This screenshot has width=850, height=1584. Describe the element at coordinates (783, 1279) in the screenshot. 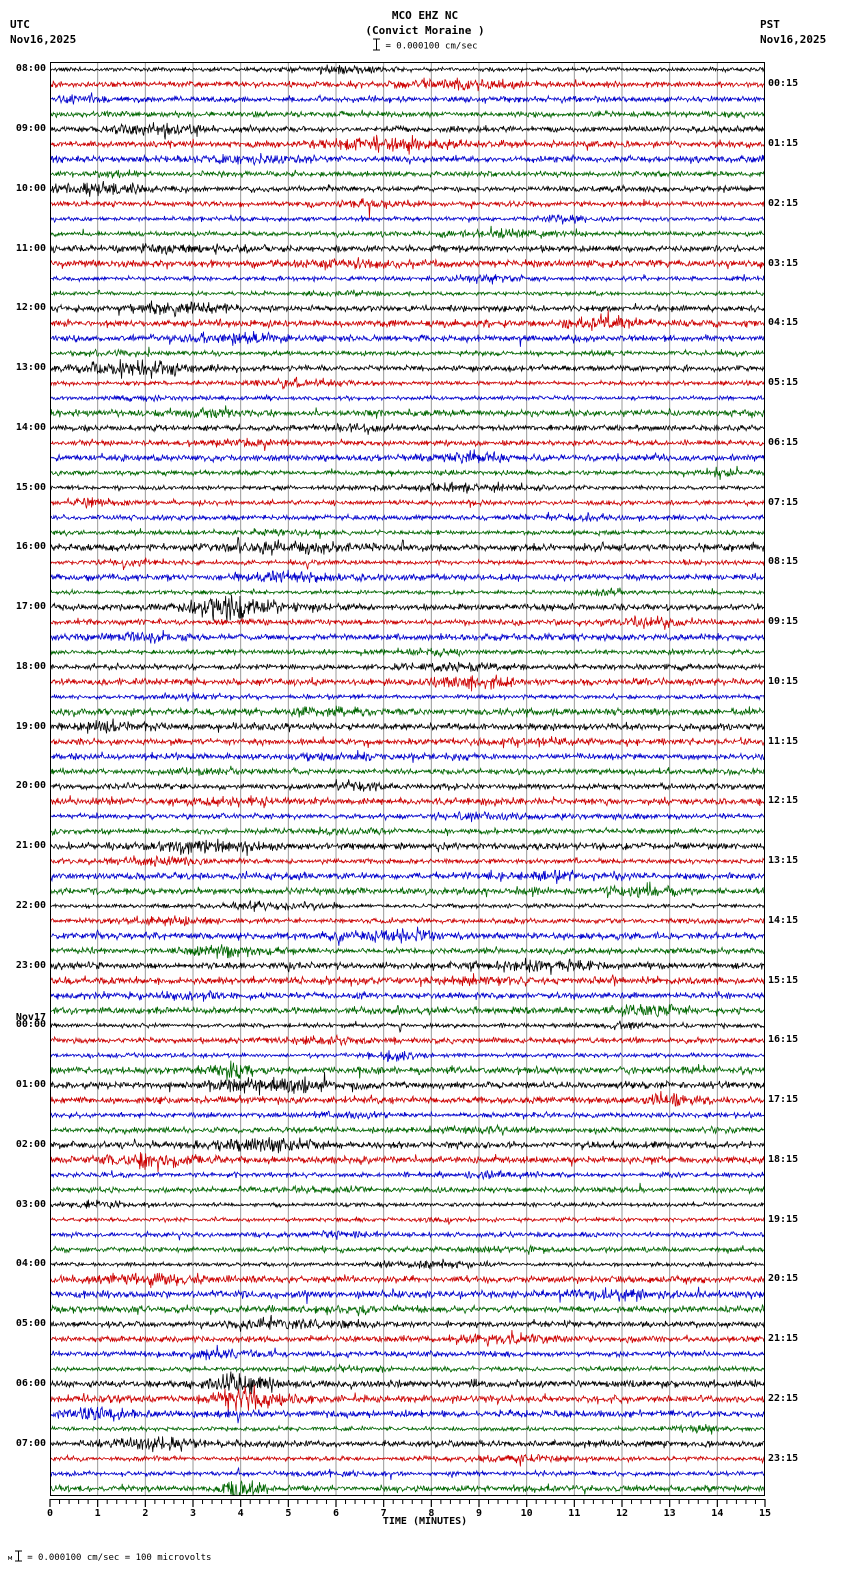

I see `right-time-label: 20:15` at that location.